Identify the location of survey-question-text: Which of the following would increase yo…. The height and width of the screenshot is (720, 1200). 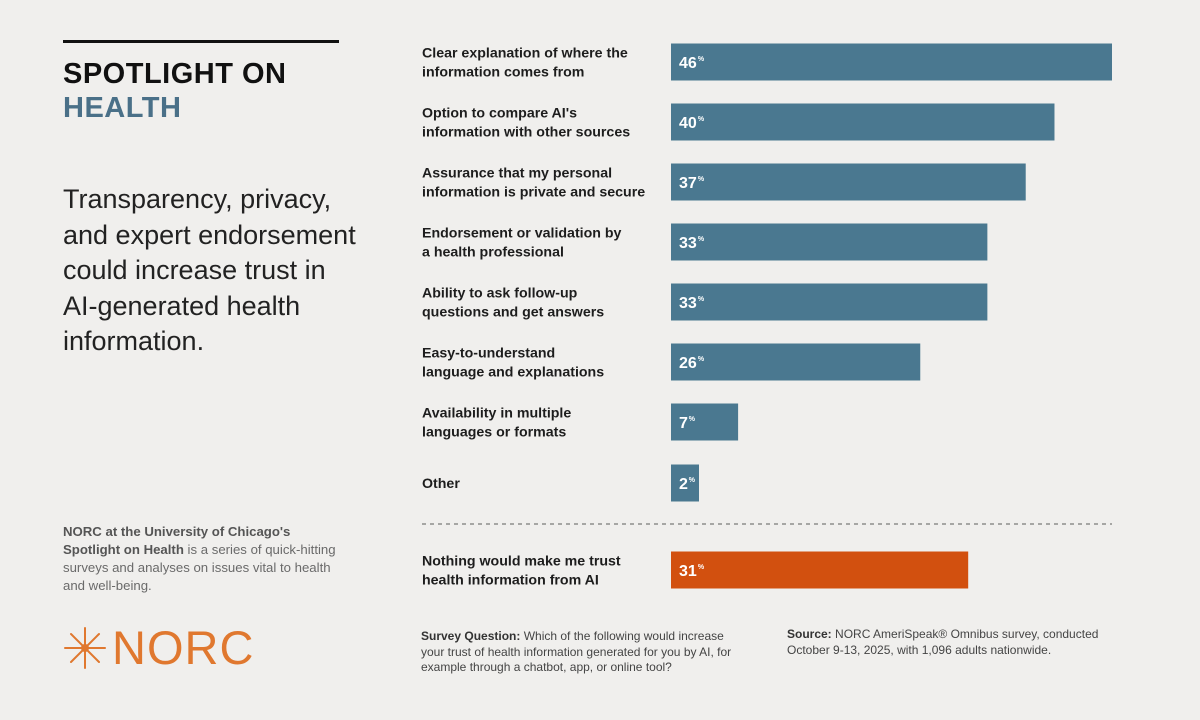
(576, 651).